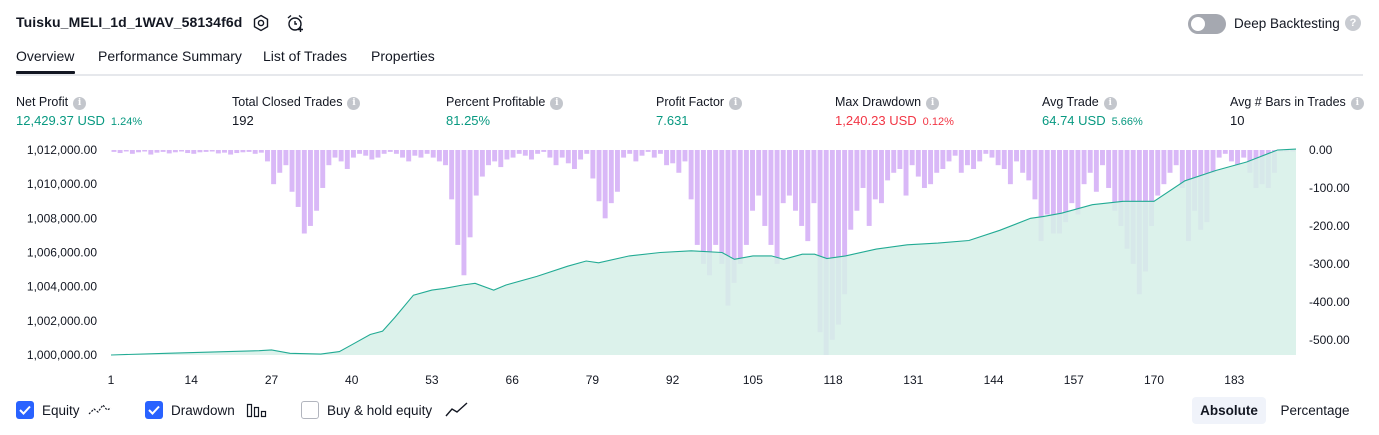 Image resolution: width=1379 pixels, height=435 pixels. I want to click on right-axis-tick: -200.00, so click(1329, 226).